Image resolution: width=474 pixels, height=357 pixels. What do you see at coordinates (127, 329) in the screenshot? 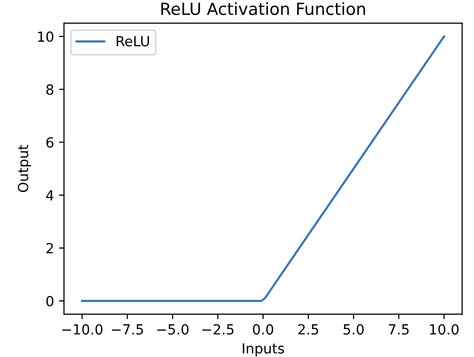
I see `x-tick-label: −7.5` at bounding box center [127, 329].